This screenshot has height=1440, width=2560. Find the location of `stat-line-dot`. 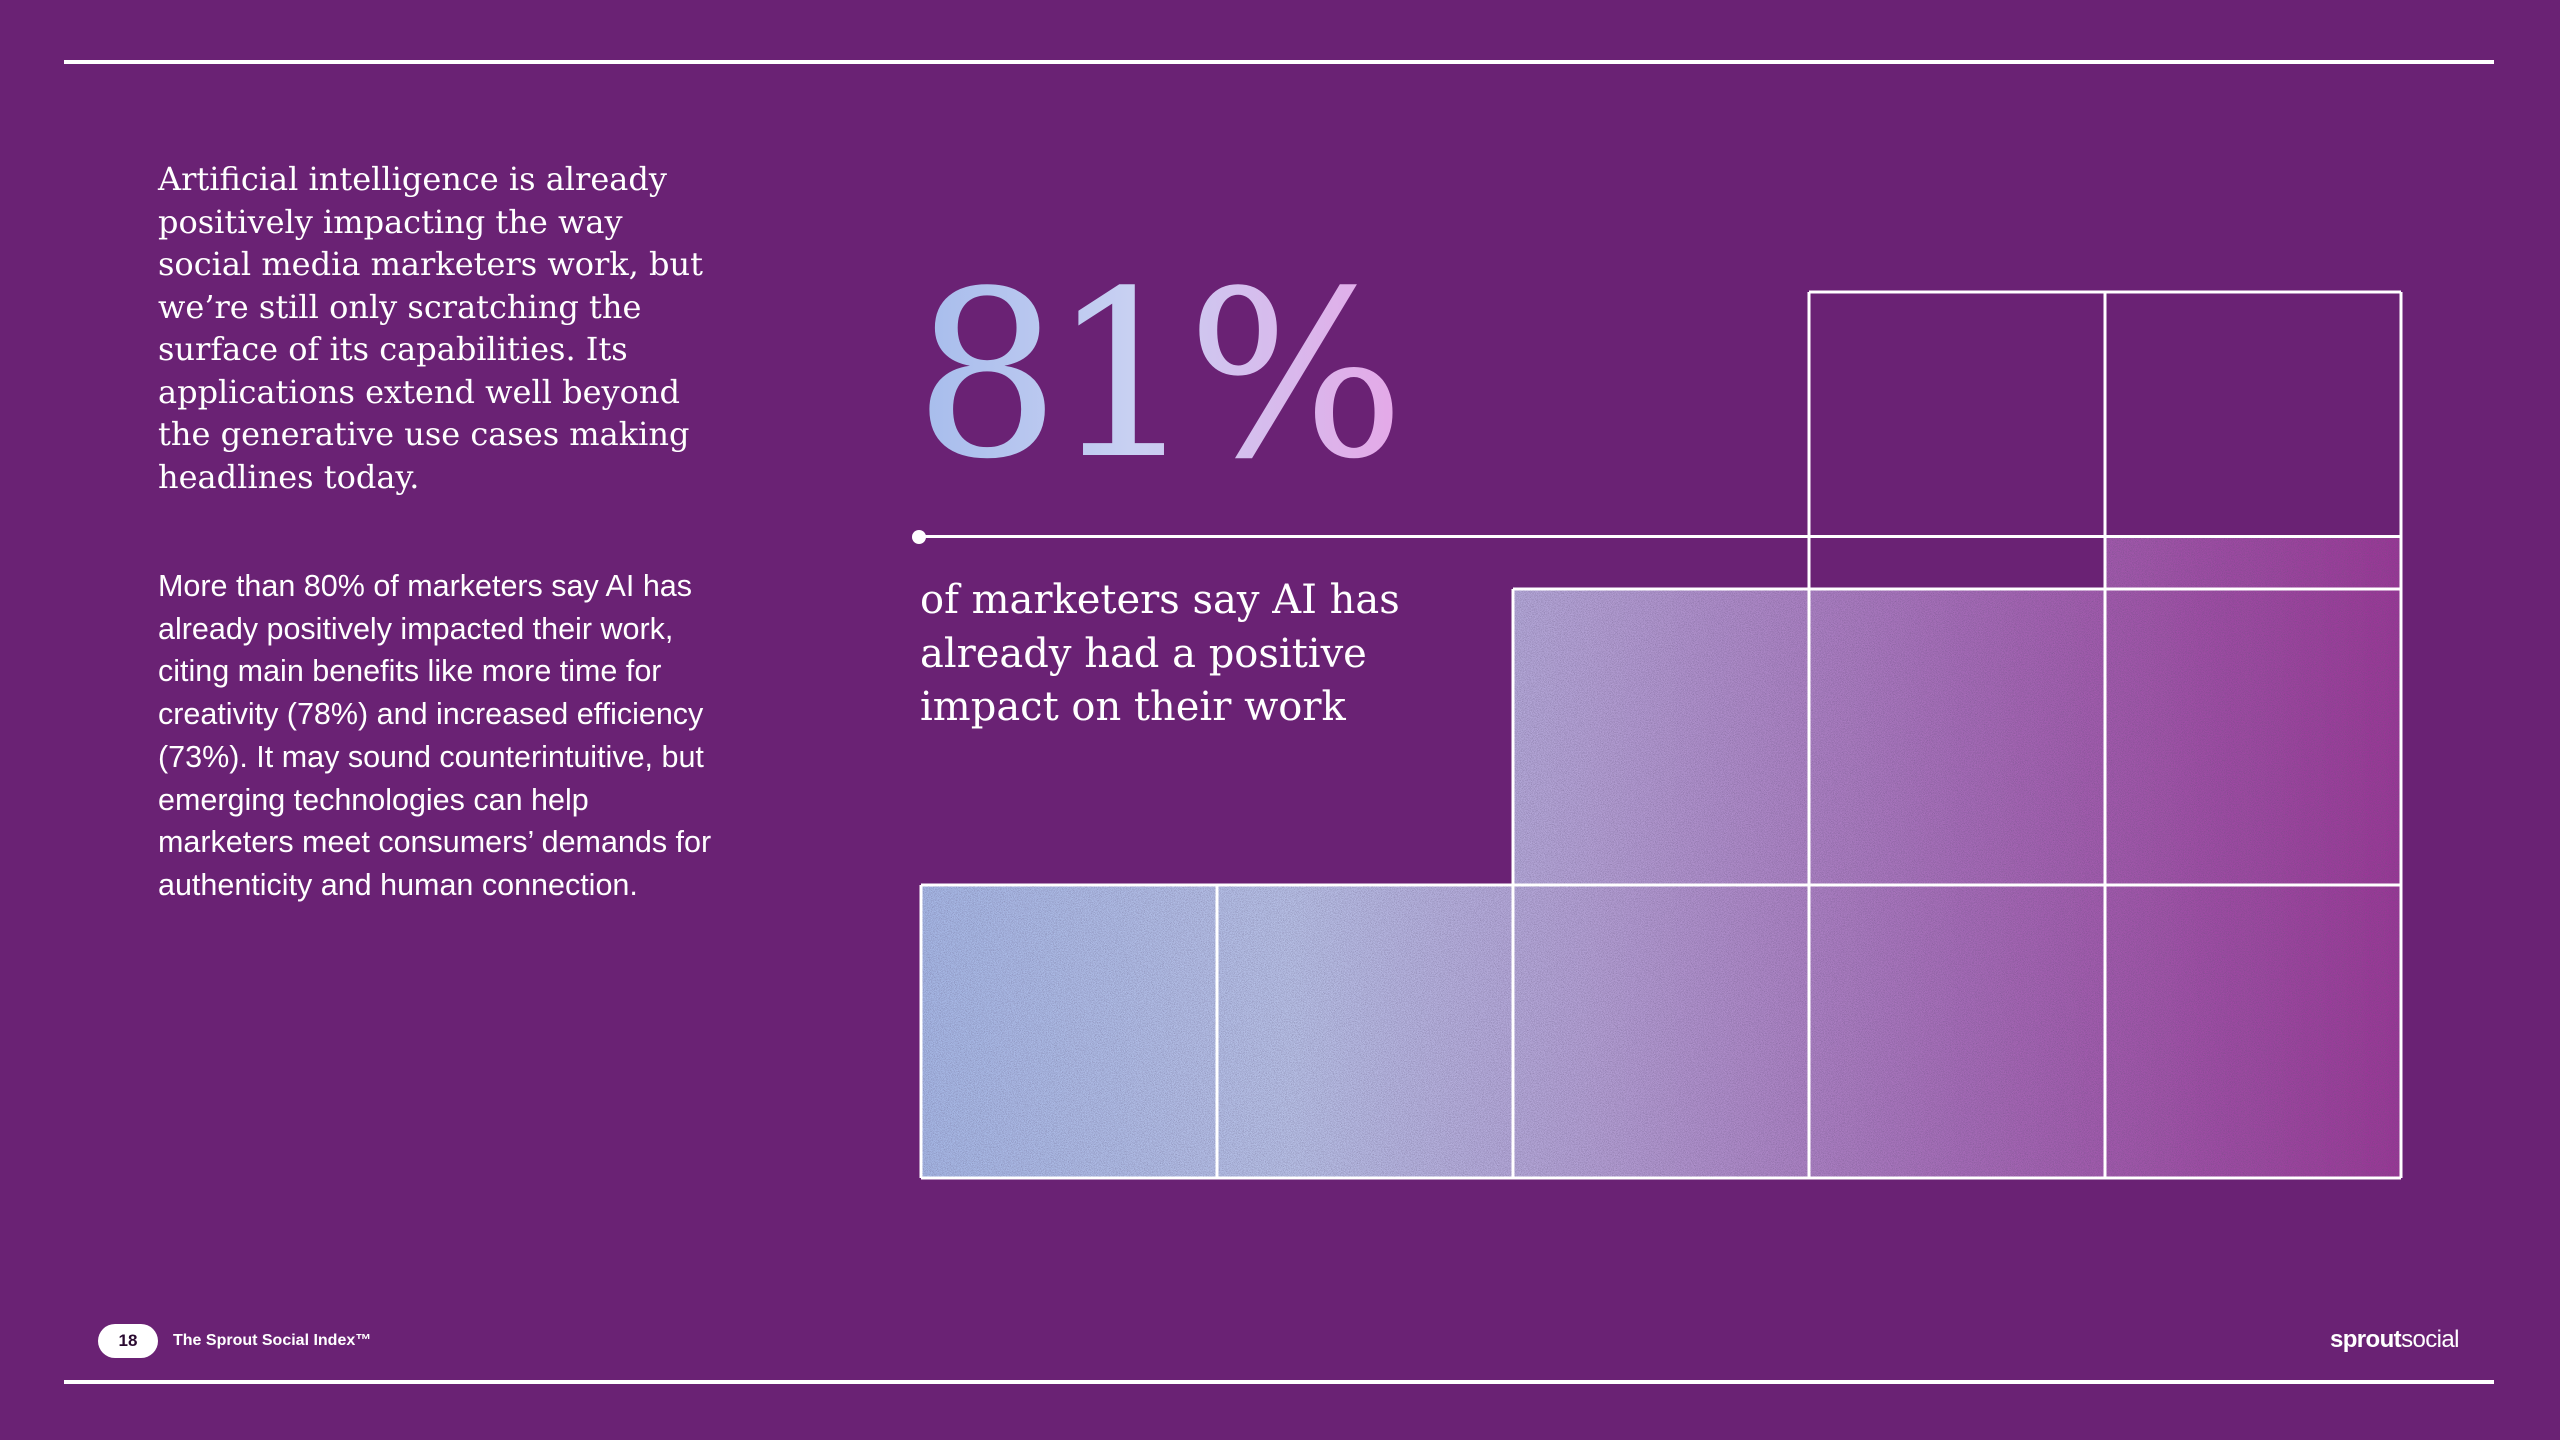

stat-line-dot is located at coordinates (919, 537).